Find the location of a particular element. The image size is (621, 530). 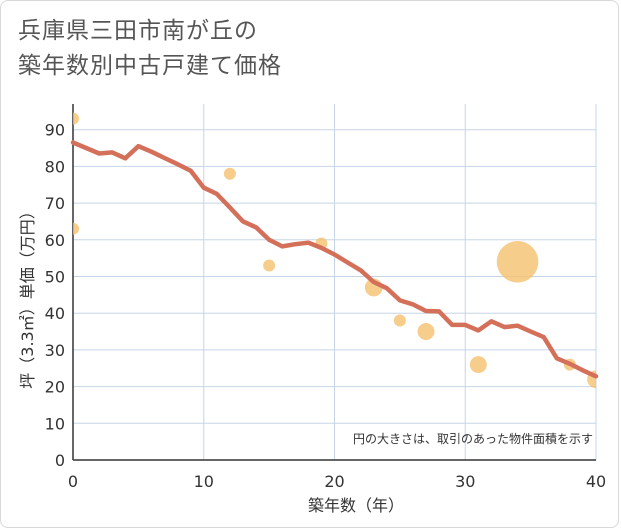

chart-title-line1: 兵庫県三田市南が丘の is located at coordinates (138, 31).